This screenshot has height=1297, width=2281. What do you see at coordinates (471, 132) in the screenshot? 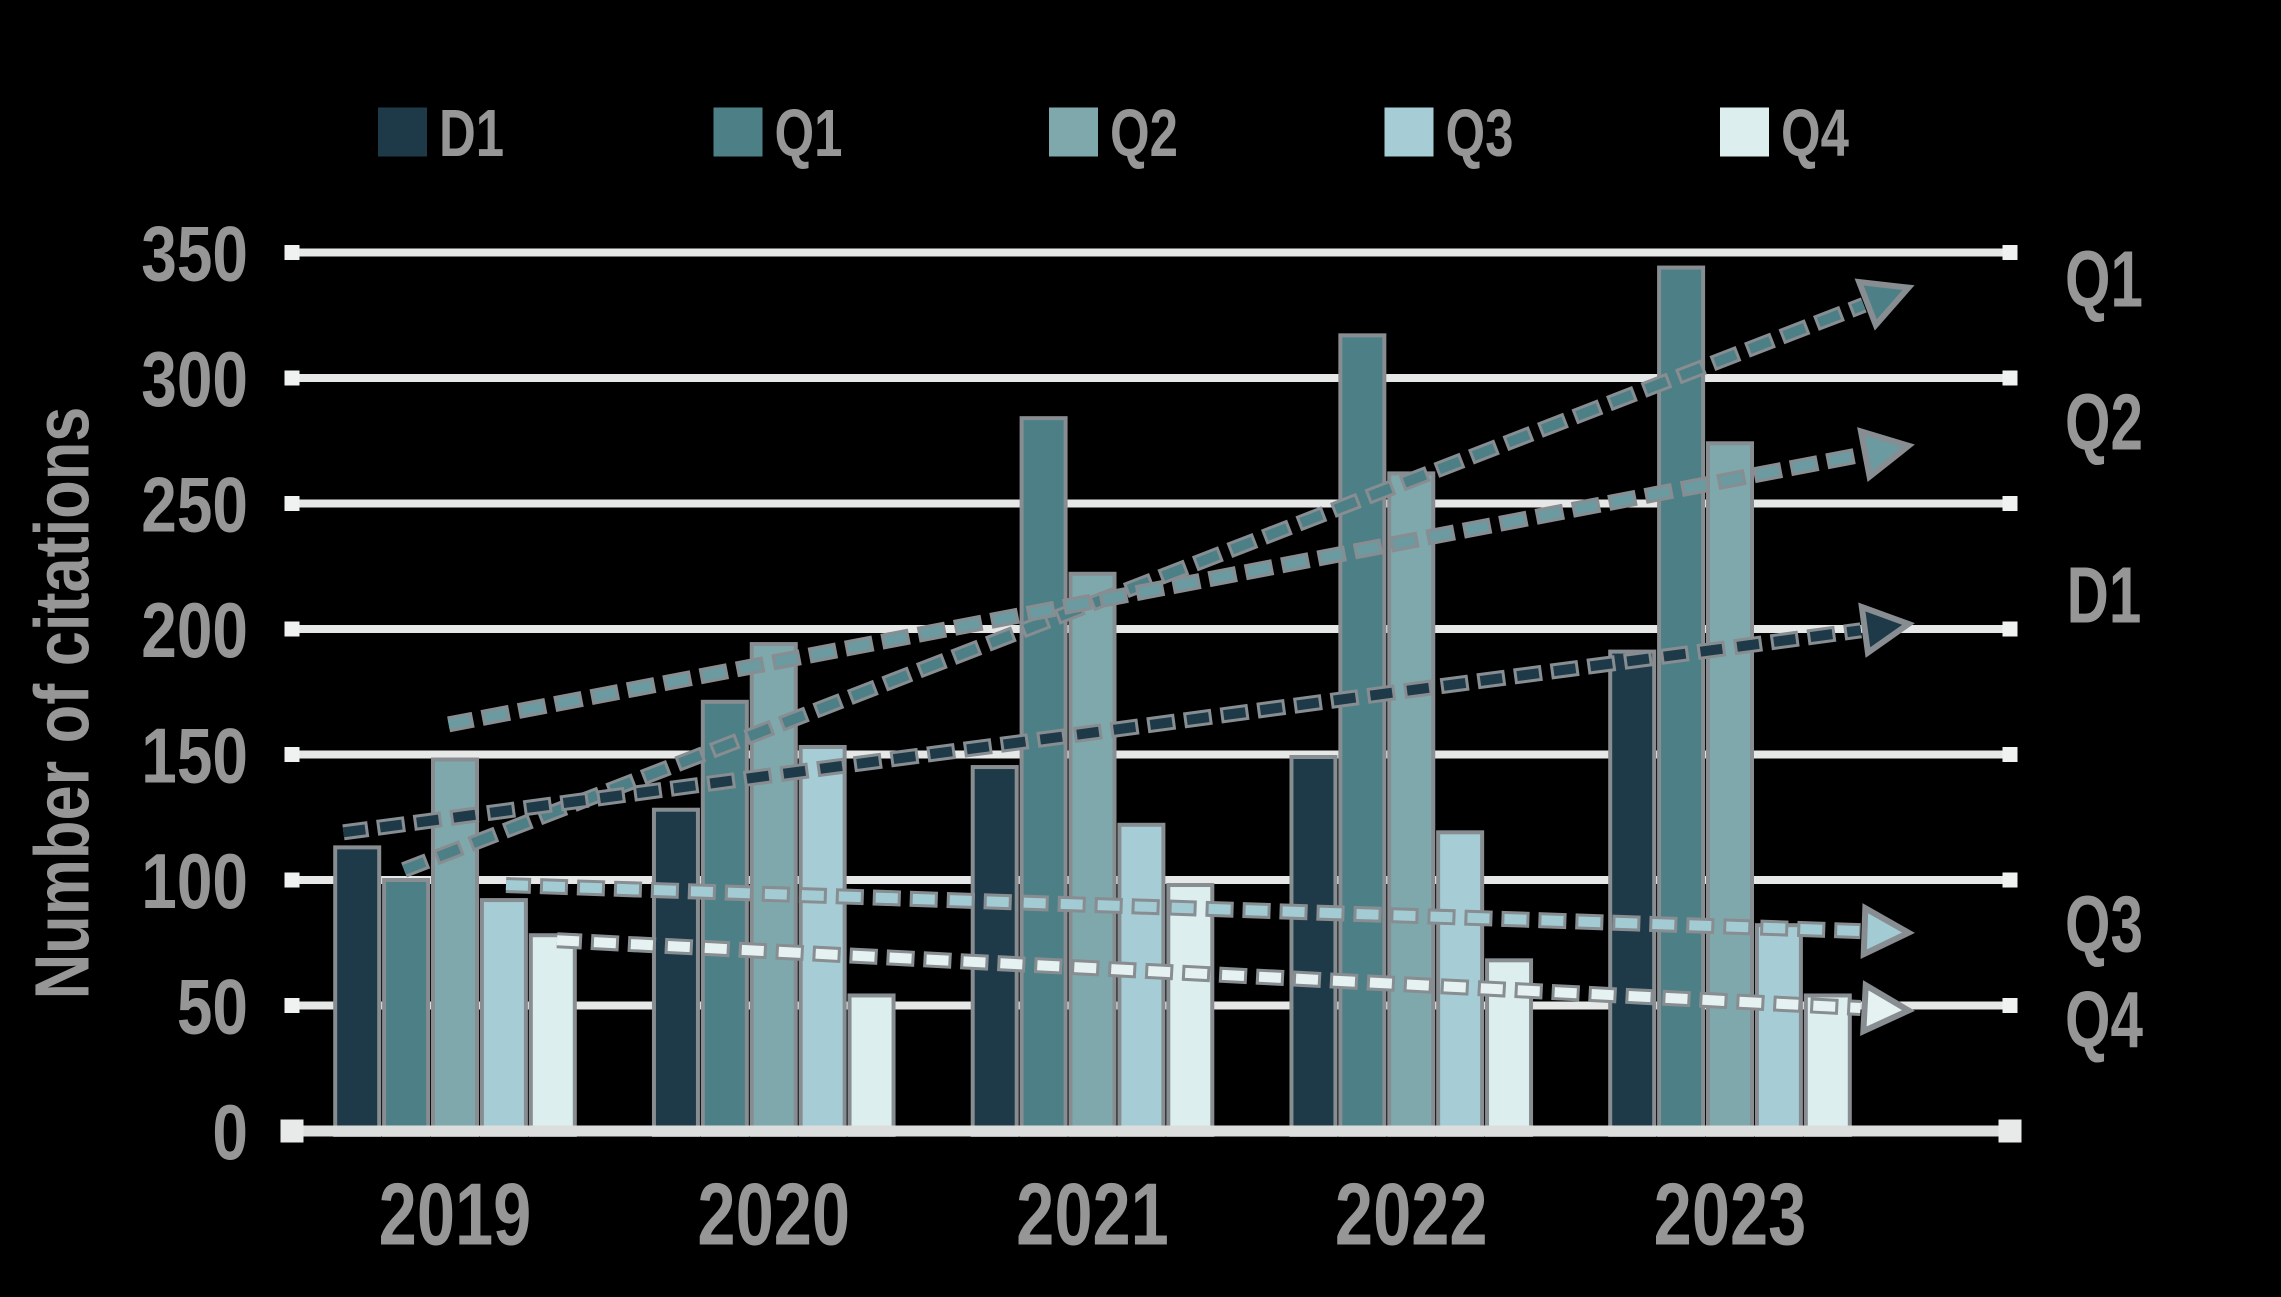
I see `legend-label-D1: D1` at bounding box center [471, 132].